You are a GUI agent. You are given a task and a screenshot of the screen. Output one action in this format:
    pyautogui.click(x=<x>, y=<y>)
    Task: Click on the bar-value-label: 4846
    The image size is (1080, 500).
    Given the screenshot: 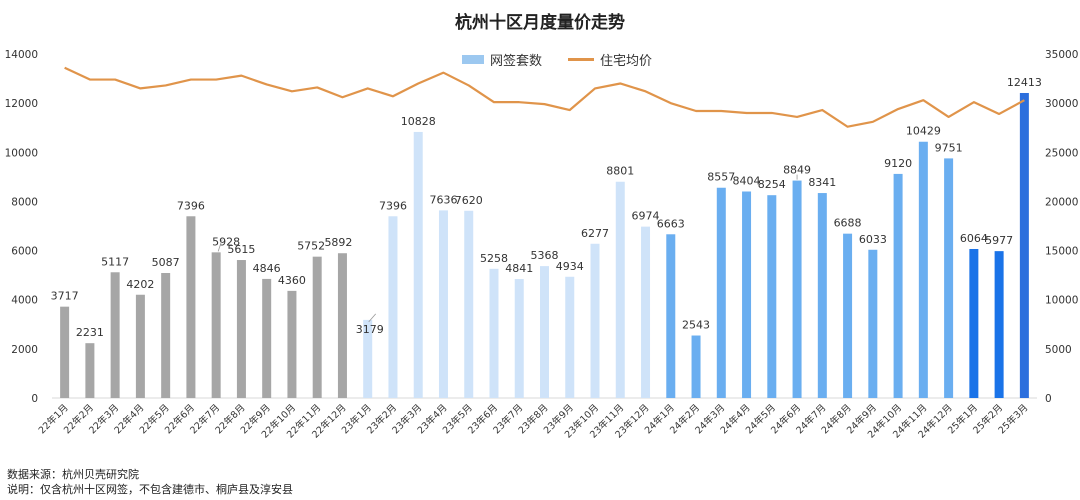 What is the action you would take?
    pyautogui.click(x=267, y=268)
    